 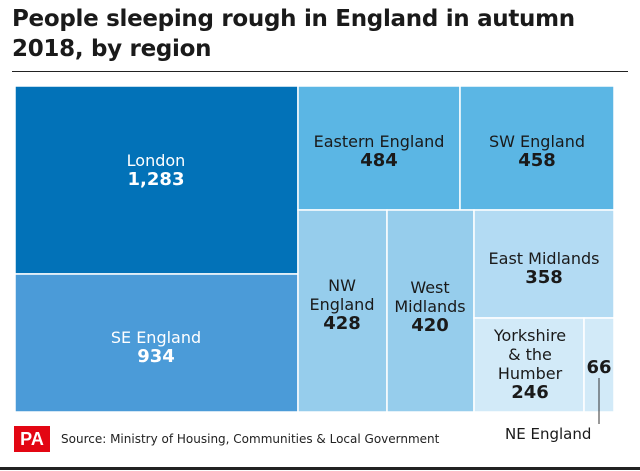 What do you see at coordinates (530, 354) in the screenshot?
I see `tile-label-yorkshire-and-the-humber-2: & the` at bounding box center [530, 354].